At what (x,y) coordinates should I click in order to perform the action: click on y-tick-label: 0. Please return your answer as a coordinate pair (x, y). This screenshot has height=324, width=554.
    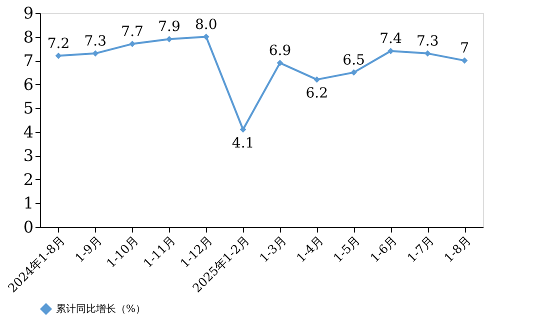
    Looking at the image, I should click on (28, 227).